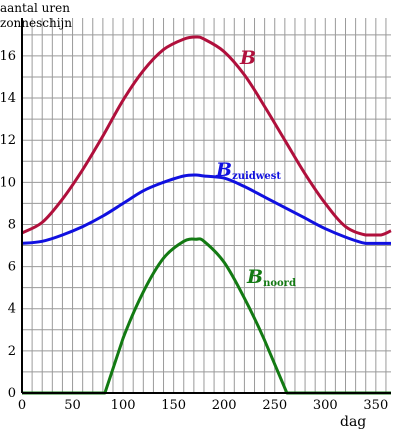  I want to click on x-tick-label: 300, so click(325, 405).